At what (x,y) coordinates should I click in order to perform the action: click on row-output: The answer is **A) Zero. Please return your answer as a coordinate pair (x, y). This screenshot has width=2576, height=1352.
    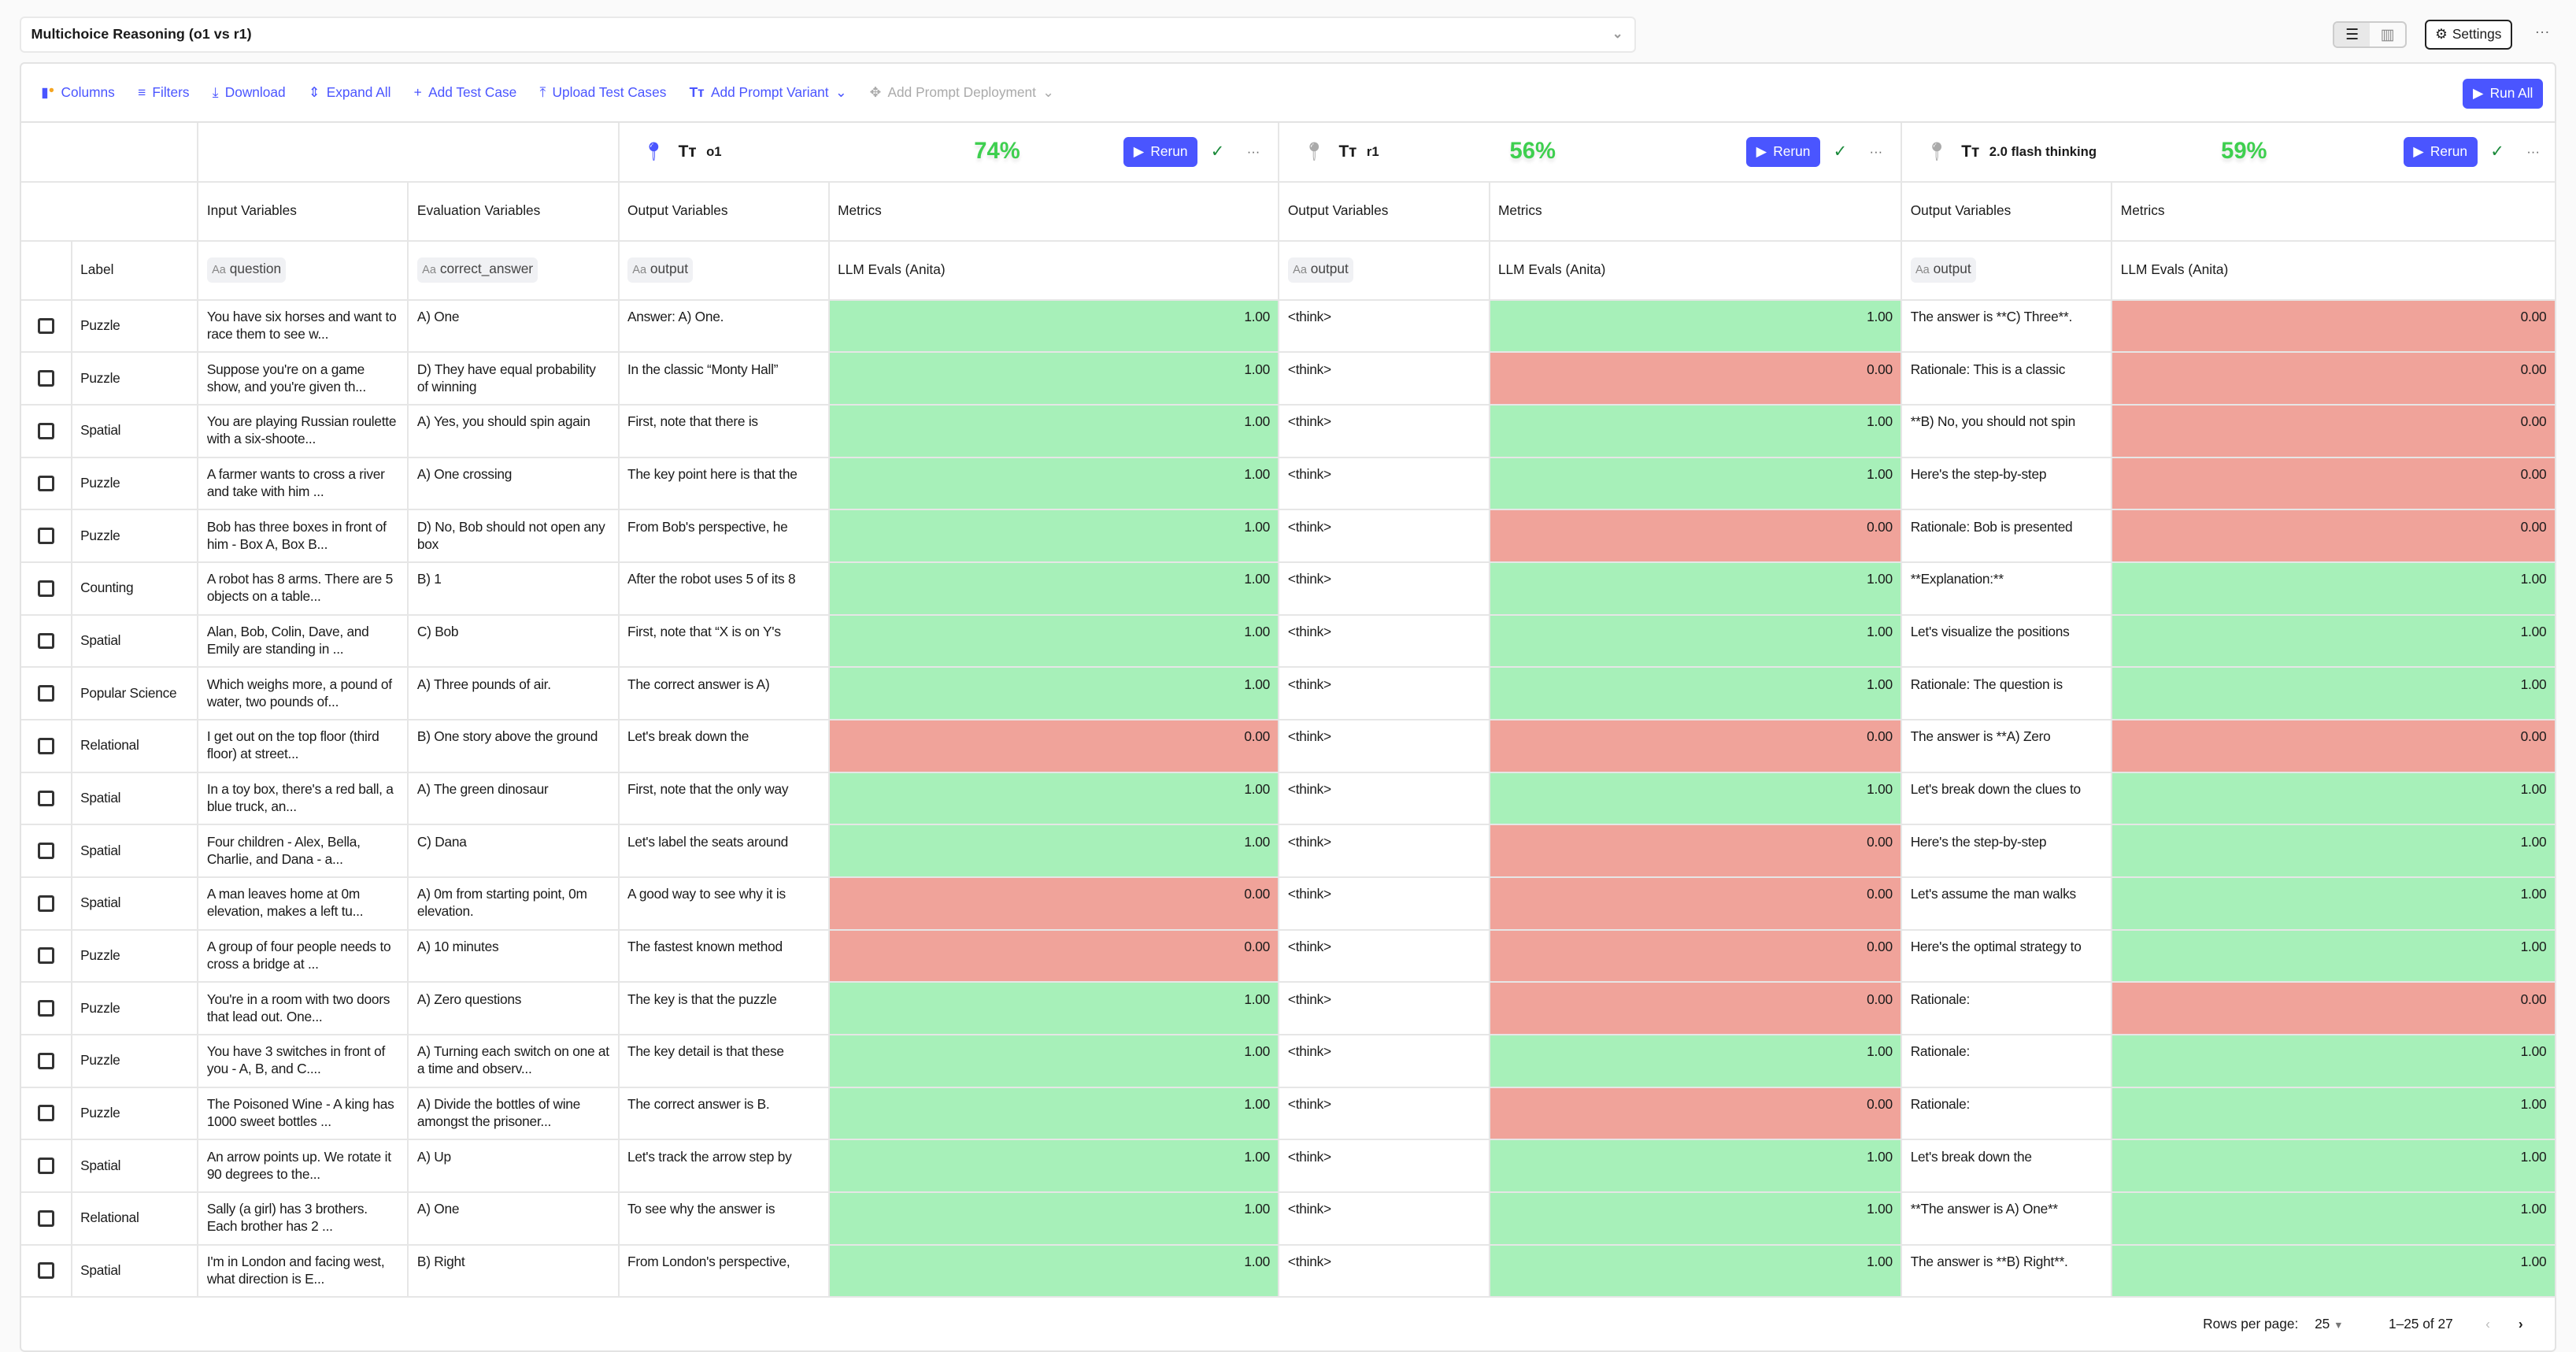
    Looking at the image, I should click on (2007, 746).